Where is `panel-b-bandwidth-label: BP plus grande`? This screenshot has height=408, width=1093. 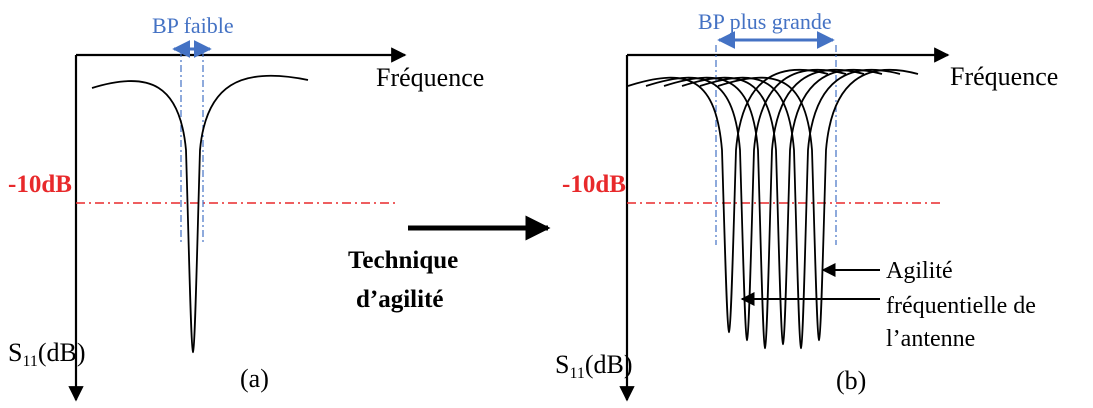 panel-b-bandwidth-label: BP plus grande is located at coordinates (765, 21).